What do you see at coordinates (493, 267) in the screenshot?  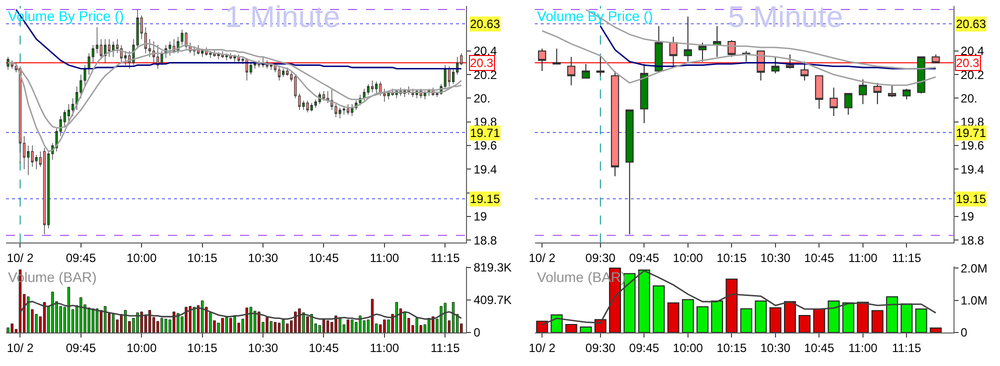 I see `y-tick-label: 819.3K` at bounding box center [493, 267].